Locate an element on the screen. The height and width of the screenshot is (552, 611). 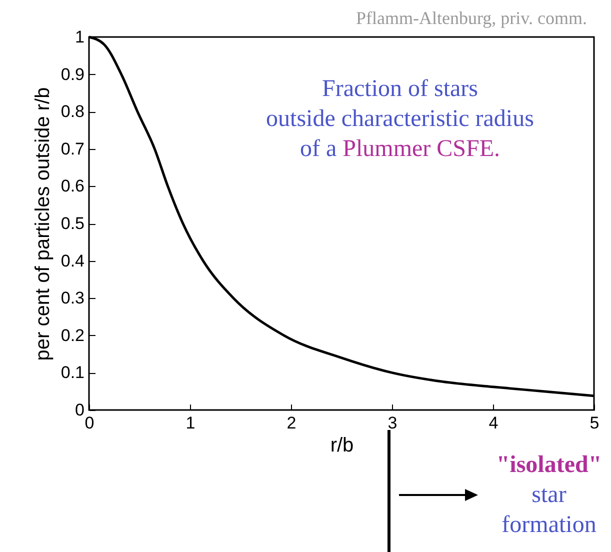
y-tick-label: 0.5 is located at coordinates (72, 223).